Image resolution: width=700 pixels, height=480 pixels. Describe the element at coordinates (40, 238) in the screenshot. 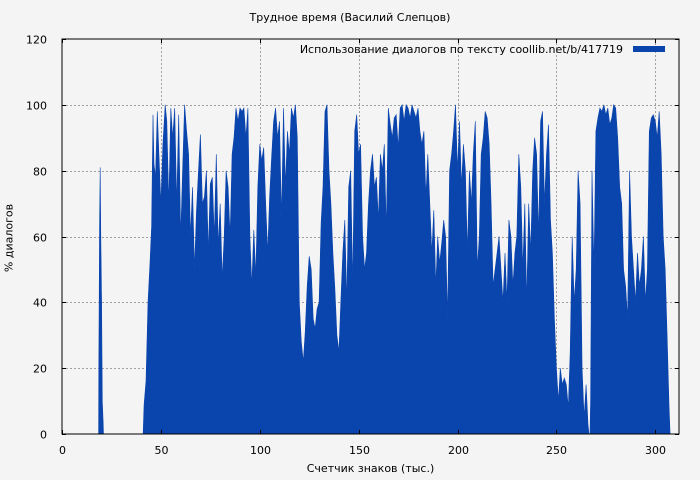

I see `y-tick-label: 60` at that location.